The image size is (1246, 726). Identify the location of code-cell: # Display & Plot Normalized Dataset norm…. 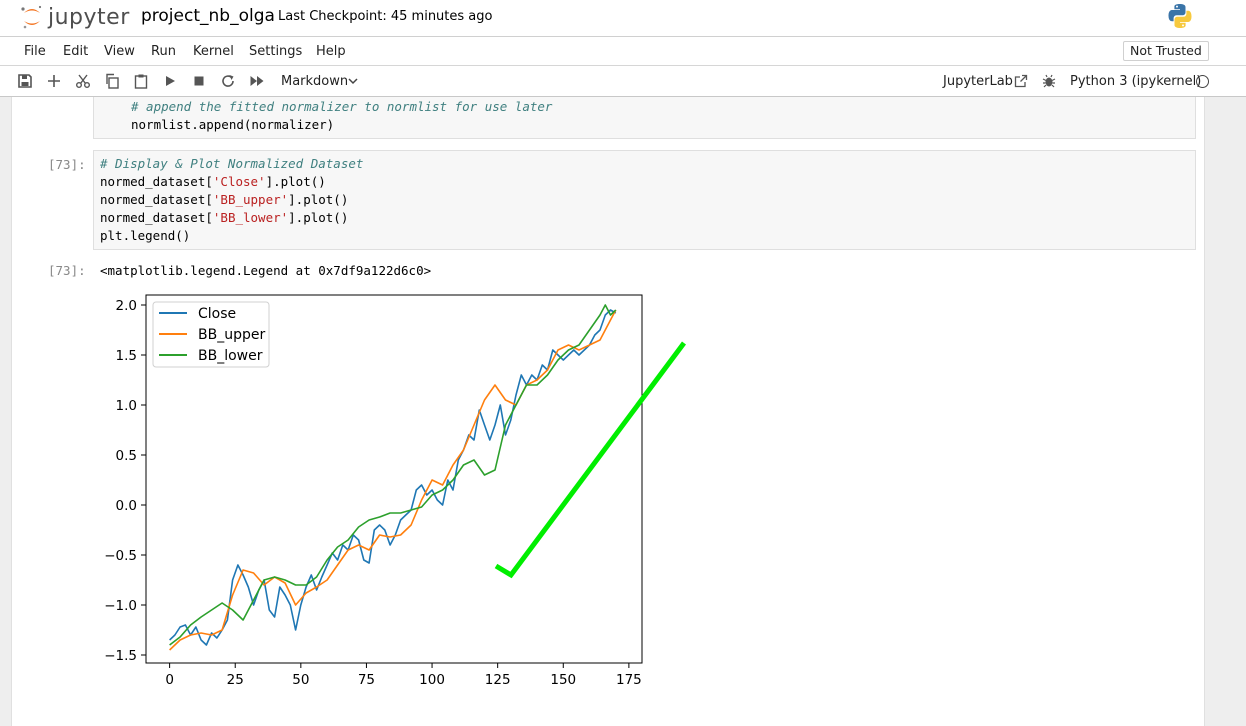
(644, 200).